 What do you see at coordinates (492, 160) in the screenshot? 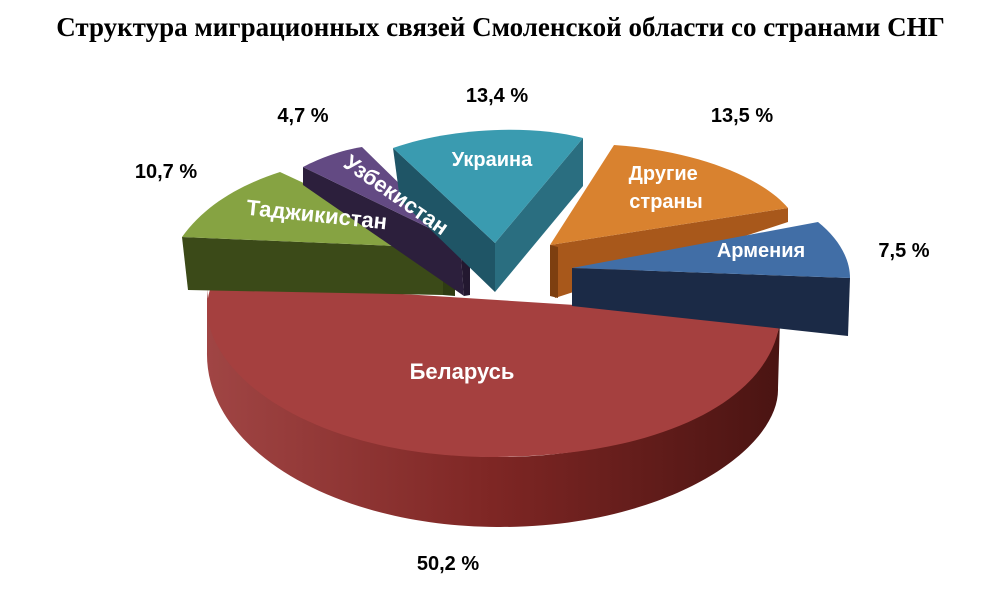
I see `label-ukraine: Украина` at bounding box center [492, 160].